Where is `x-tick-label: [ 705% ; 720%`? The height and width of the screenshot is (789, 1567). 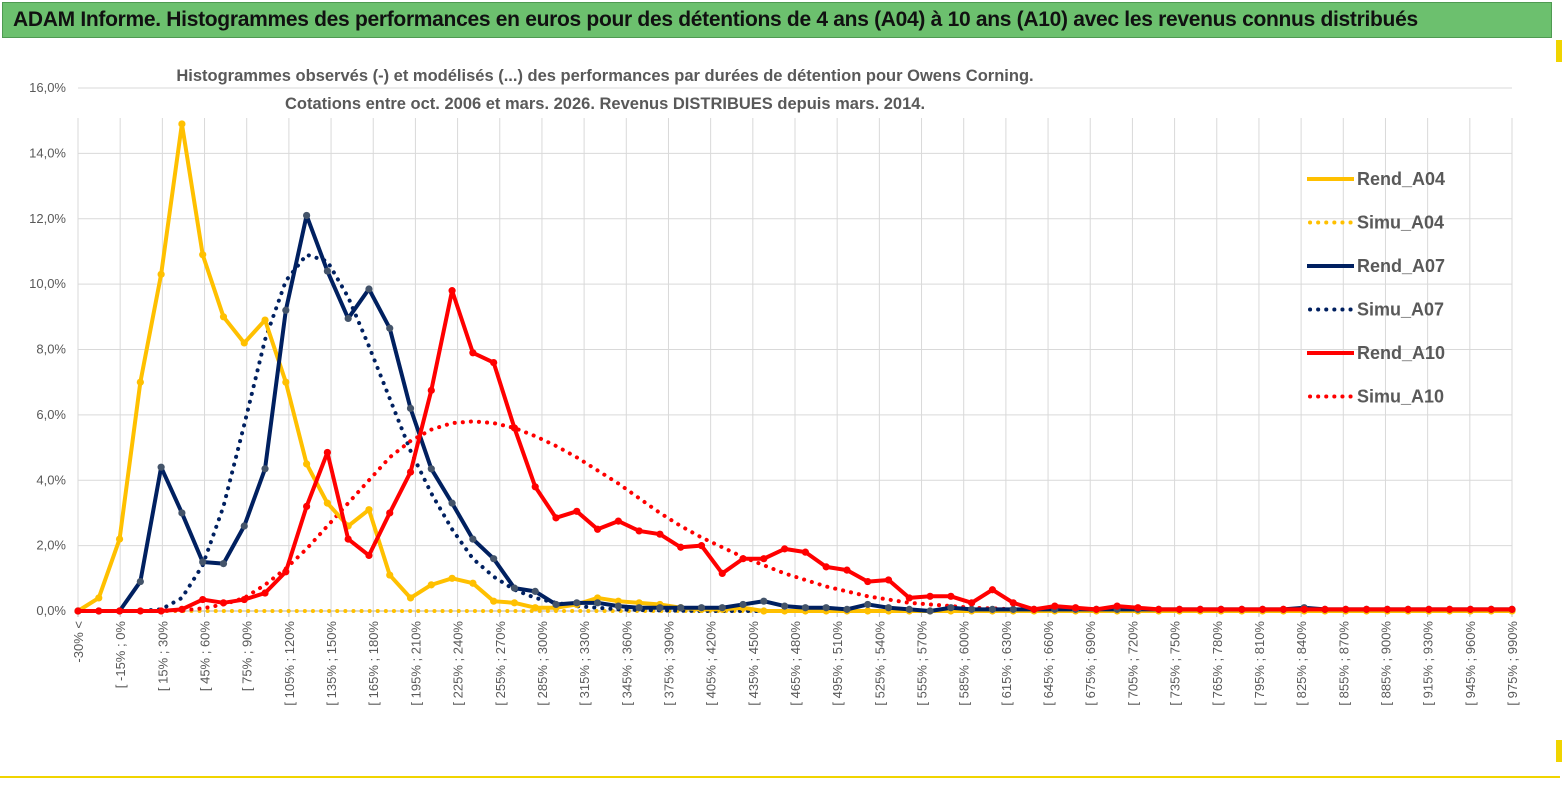 x-tick-label: [ 705% ; 720% is located at coordinates (1132, 663).